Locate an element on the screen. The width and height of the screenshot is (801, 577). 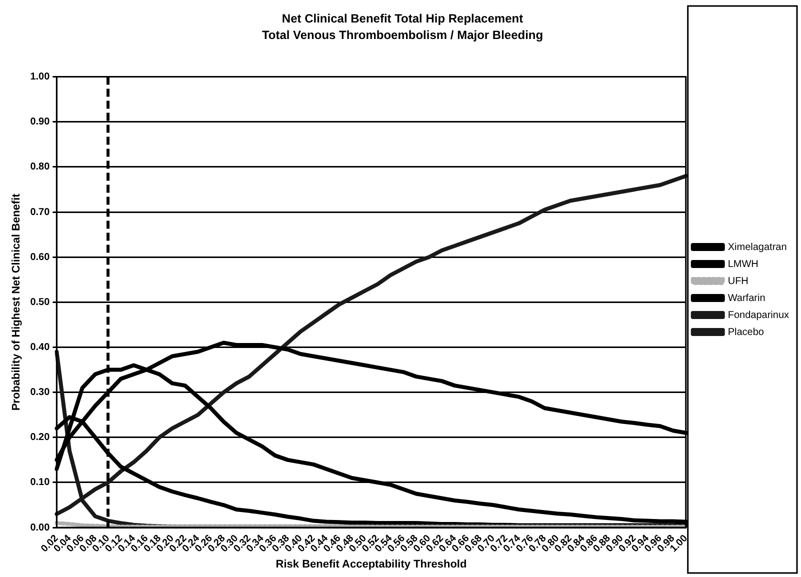
y-tick-label: 0.00 is located at coordinates (40, 528).